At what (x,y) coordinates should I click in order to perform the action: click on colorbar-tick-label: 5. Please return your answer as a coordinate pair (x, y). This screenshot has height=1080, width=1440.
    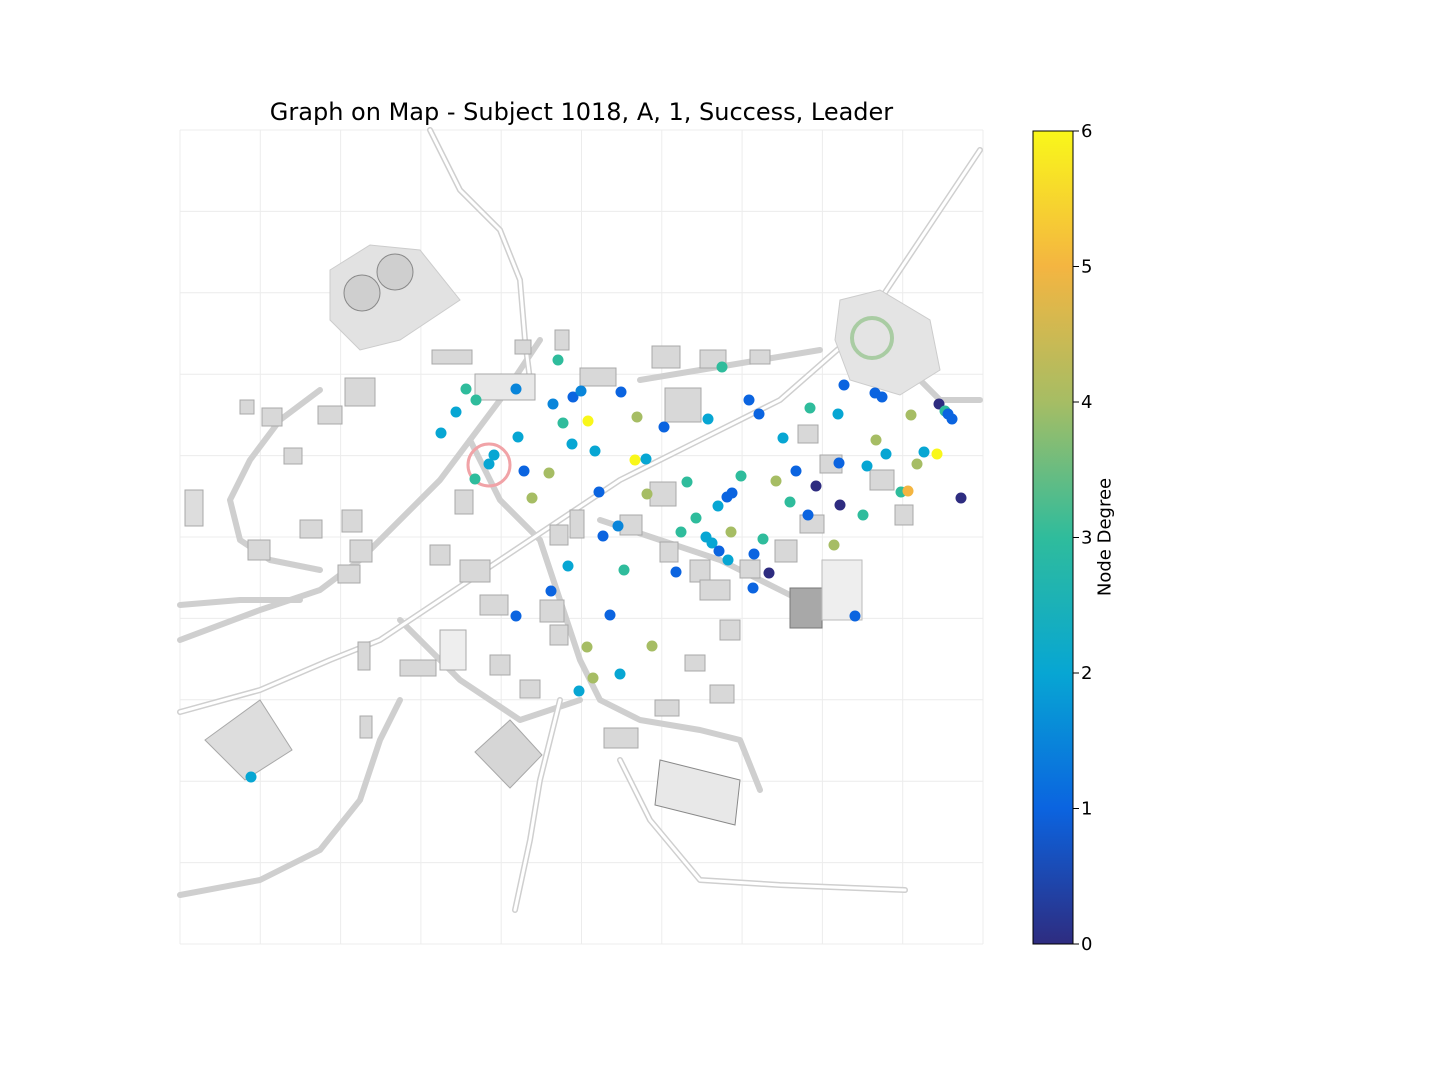
    Looking at the image, I should click on (1086, 267).